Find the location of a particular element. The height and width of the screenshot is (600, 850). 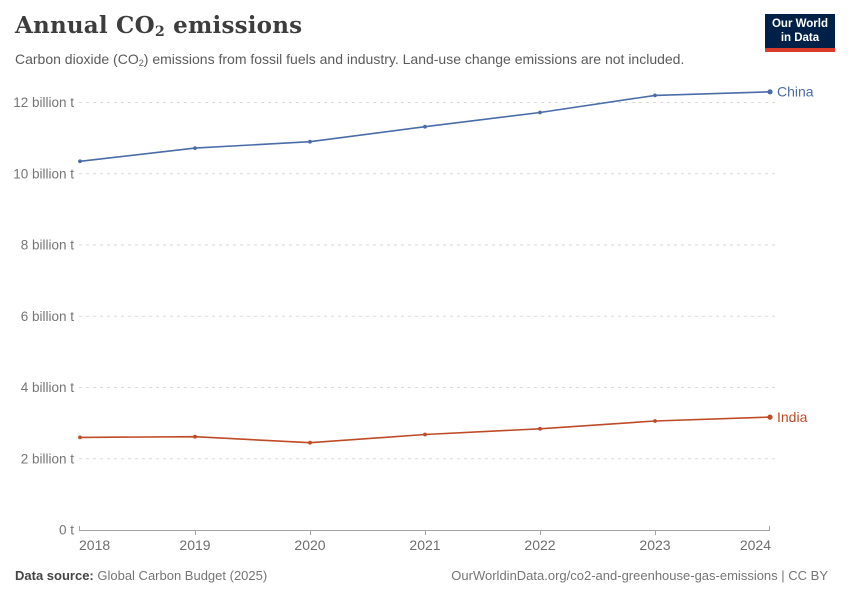

y-axis-tick-label: 2 billion t is located at coordinates (48, 458).